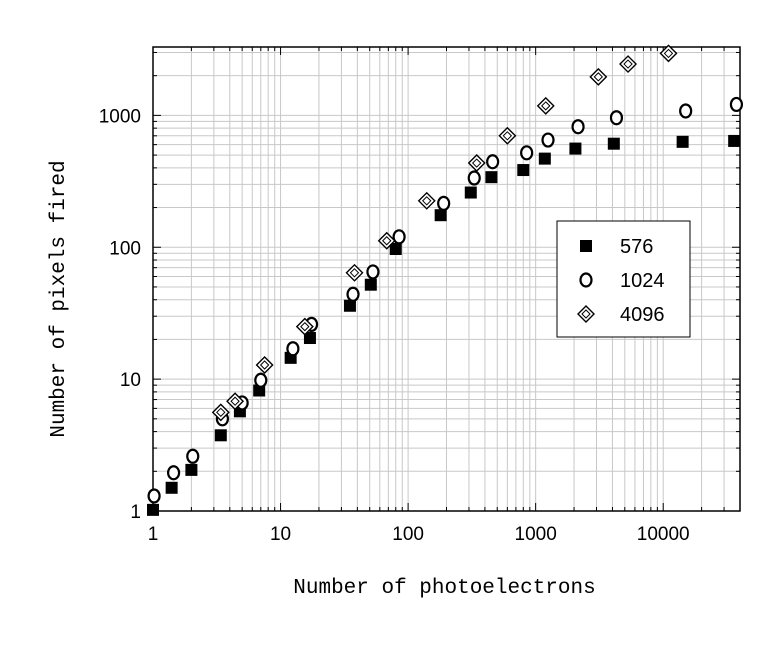 The image size is (782, 654). I want to click on y-tick-label: 1000, so click(120, 116).